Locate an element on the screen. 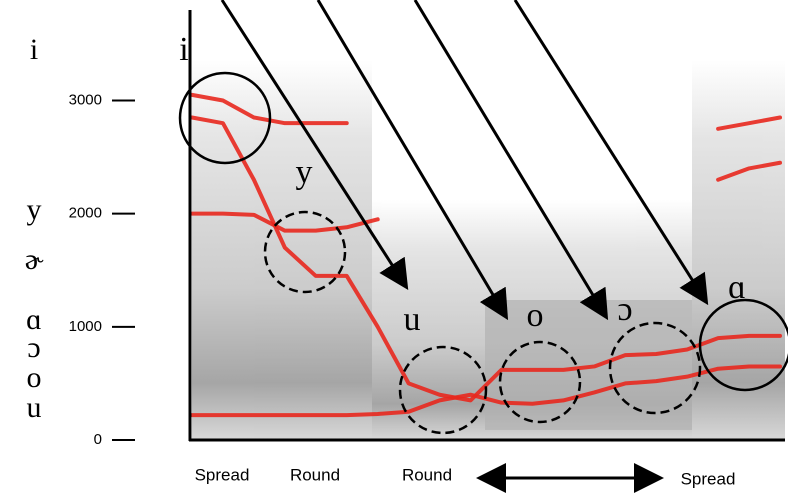 This screenshot has height=493, width=788. vowel-label: i is located at coordinates (183, 49).